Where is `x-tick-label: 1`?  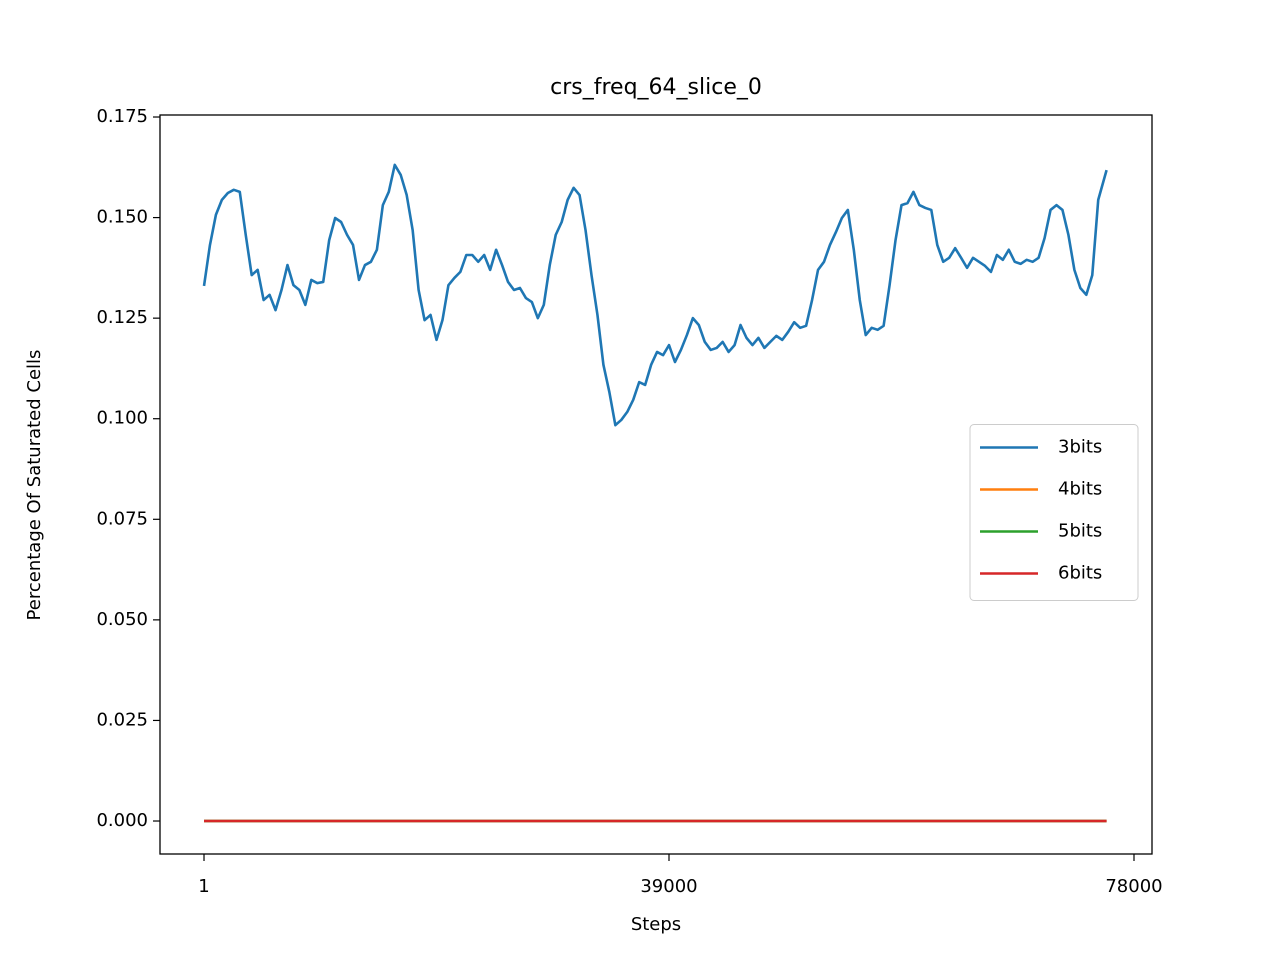 x-tick-label: 1 is located at coordinates (203, 886).